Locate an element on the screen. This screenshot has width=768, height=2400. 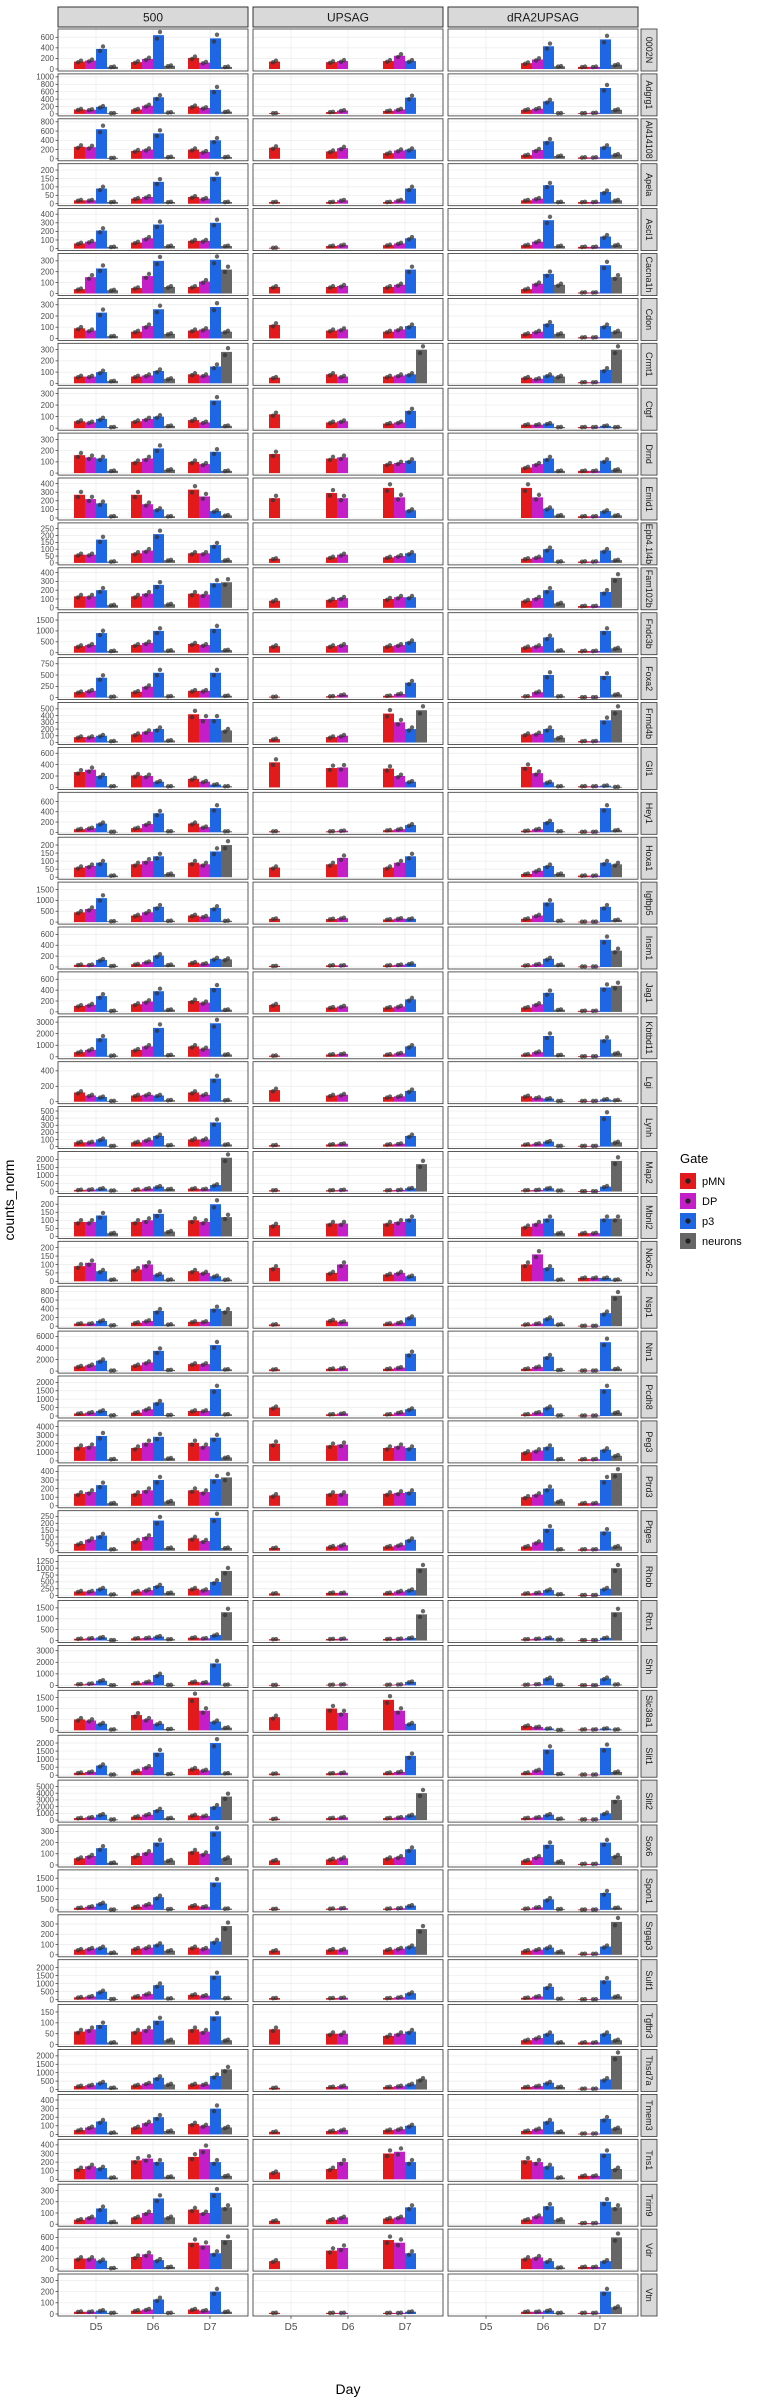
y-tick-label: 1000 is located at coordinates (45, 1568).